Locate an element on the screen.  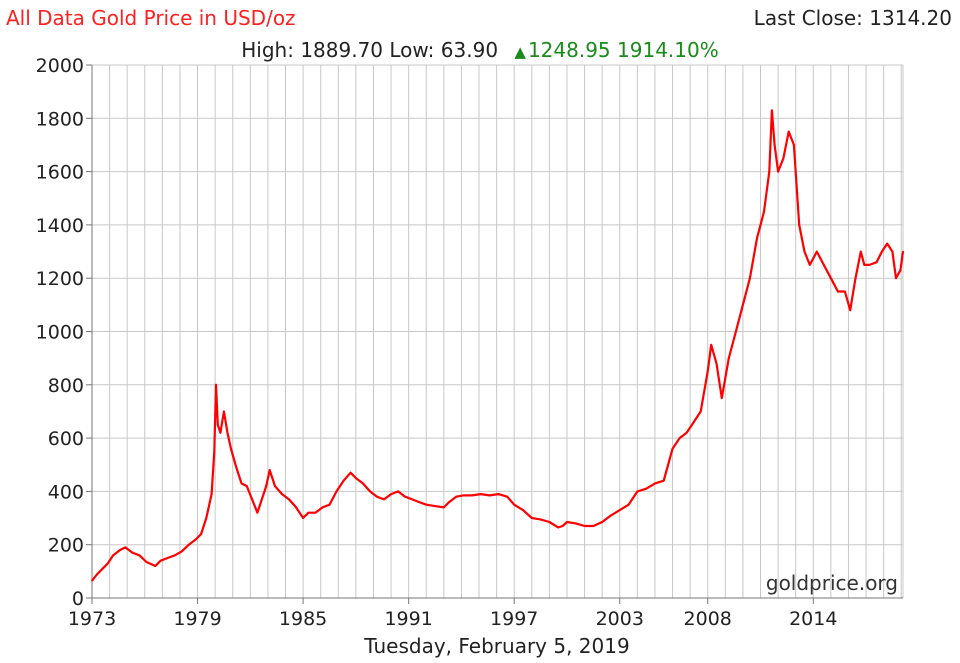
last-close: Last Close: 1314.20 is located at coordinates (853, 18).